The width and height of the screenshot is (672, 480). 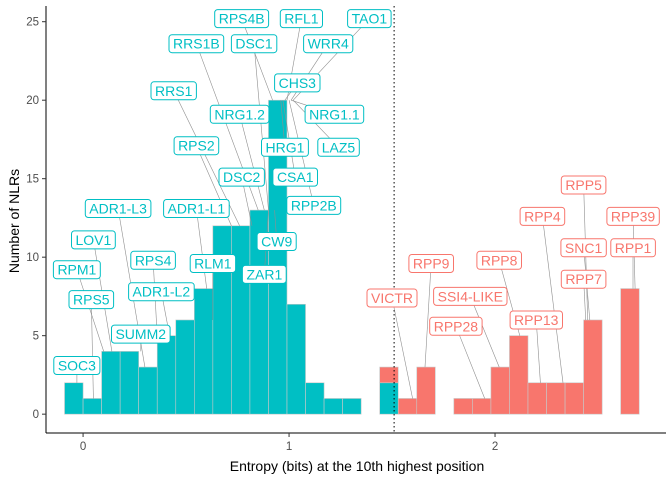 I want to click on gene-label-text: SNC1, so click(x=584, y=248).